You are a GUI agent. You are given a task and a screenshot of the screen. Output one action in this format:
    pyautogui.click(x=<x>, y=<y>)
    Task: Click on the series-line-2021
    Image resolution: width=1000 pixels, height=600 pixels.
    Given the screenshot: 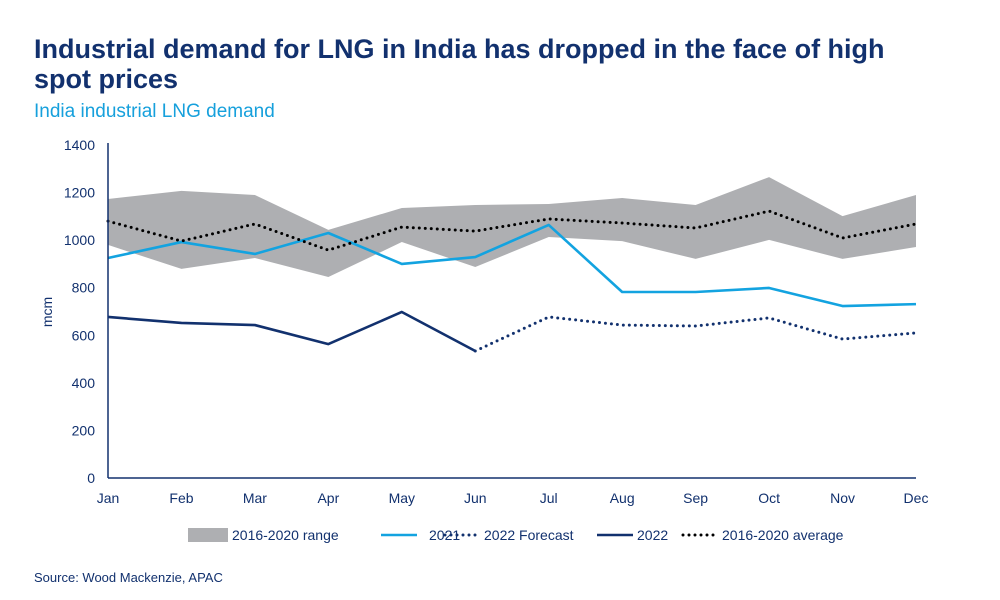 What is the action you would take?
    pyautogui.click(x=512, y=265)
    